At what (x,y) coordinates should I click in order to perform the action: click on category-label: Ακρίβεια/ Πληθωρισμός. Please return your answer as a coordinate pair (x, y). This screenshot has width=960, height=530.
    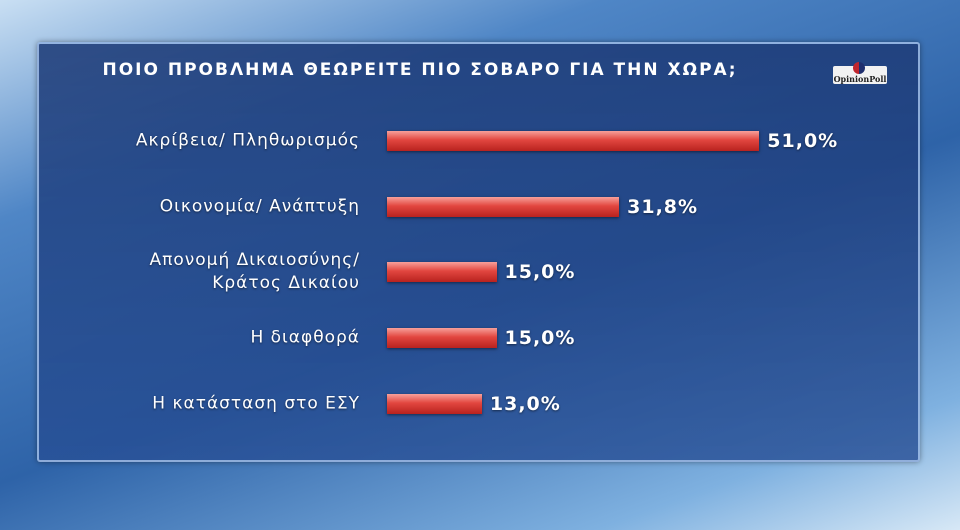
    Looking at the image, I should click on (247, 140).